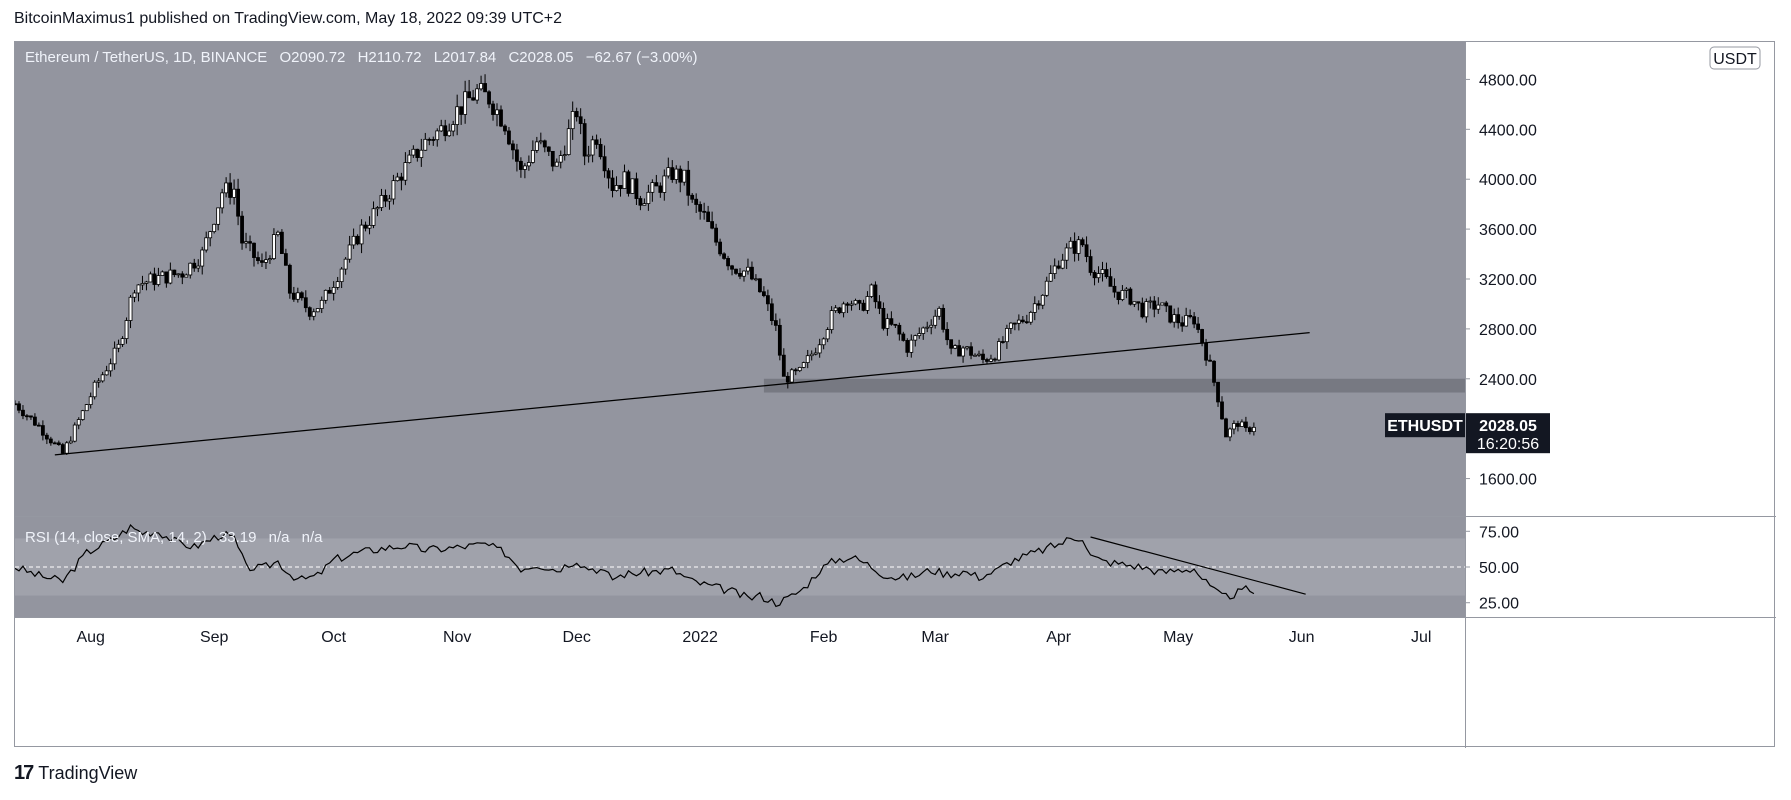  Describe the element at coordinates (333, 637) in the screenshot. I see `time-tick-label: Oct` at that location.